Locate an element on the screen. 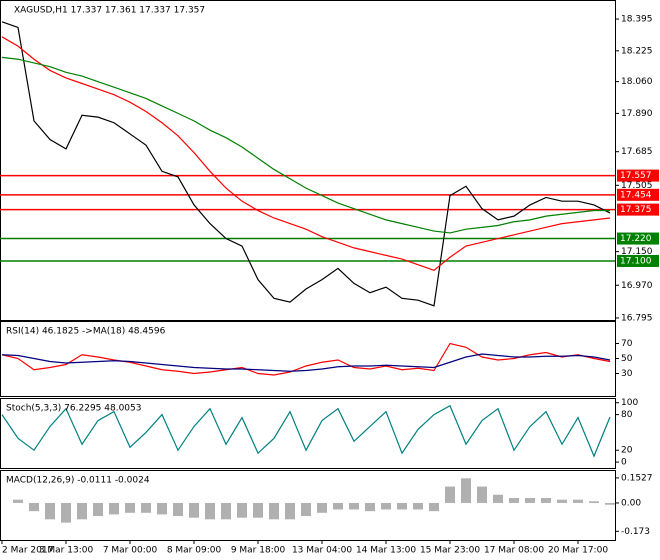 The image size is (660, 560). level-label: 17.100 is located at coordinates (636, 261).